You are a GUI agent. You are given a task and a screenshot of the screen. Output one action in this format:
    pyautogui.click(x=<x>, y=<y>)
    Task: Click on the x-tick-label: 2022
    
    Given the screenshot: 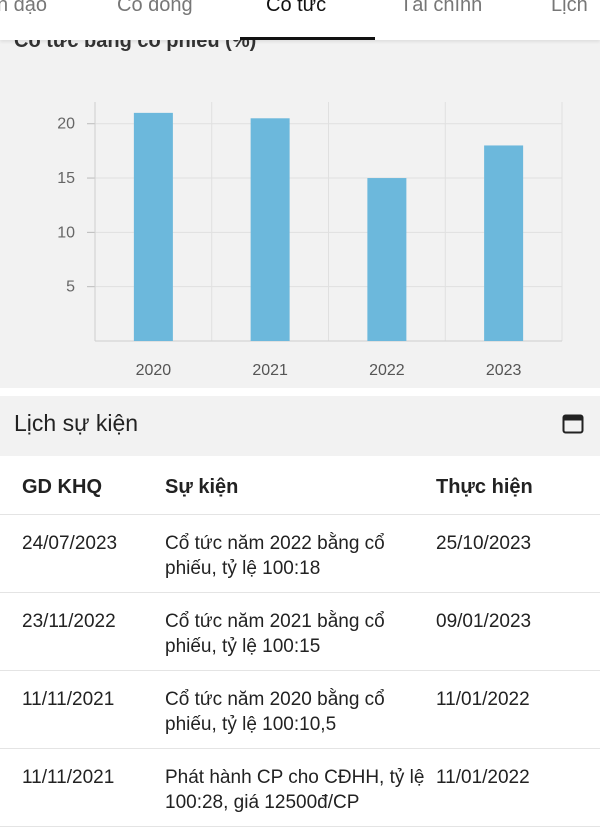 What is the action you would take?
    pyautogui.click(x=387, y=370)
    